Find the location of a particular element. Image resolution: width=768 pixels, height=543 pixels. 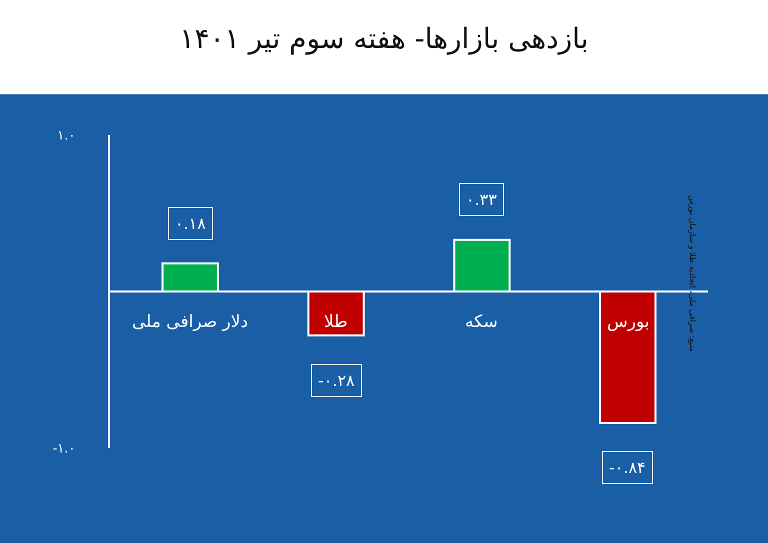

y-tick-label: -۱.۰ is located at coordinates (64, 449).